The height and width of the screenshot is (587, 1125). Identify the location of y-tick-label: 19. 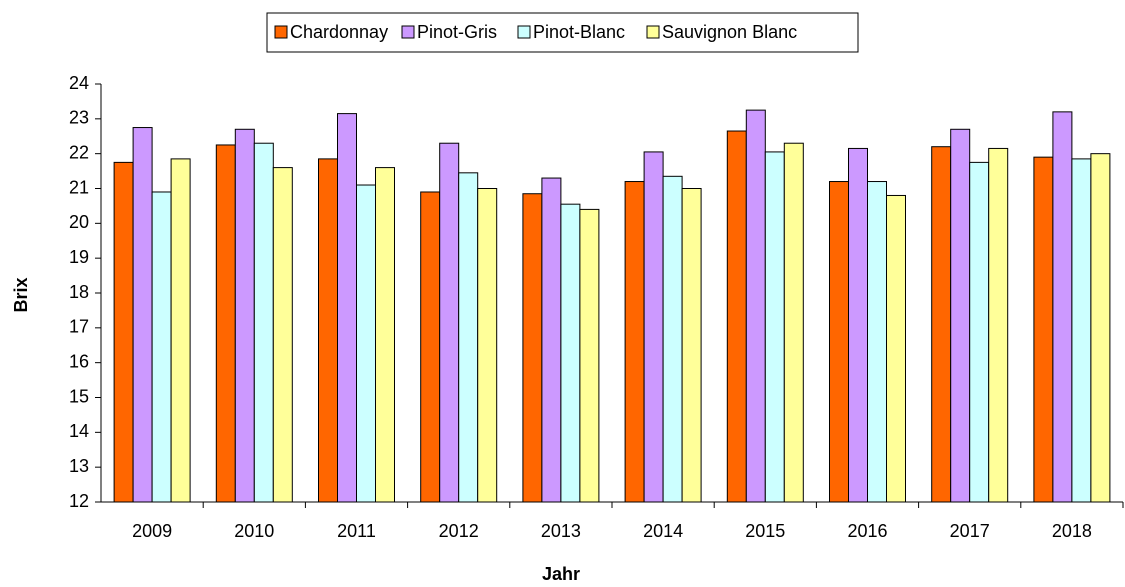
(79, 257).